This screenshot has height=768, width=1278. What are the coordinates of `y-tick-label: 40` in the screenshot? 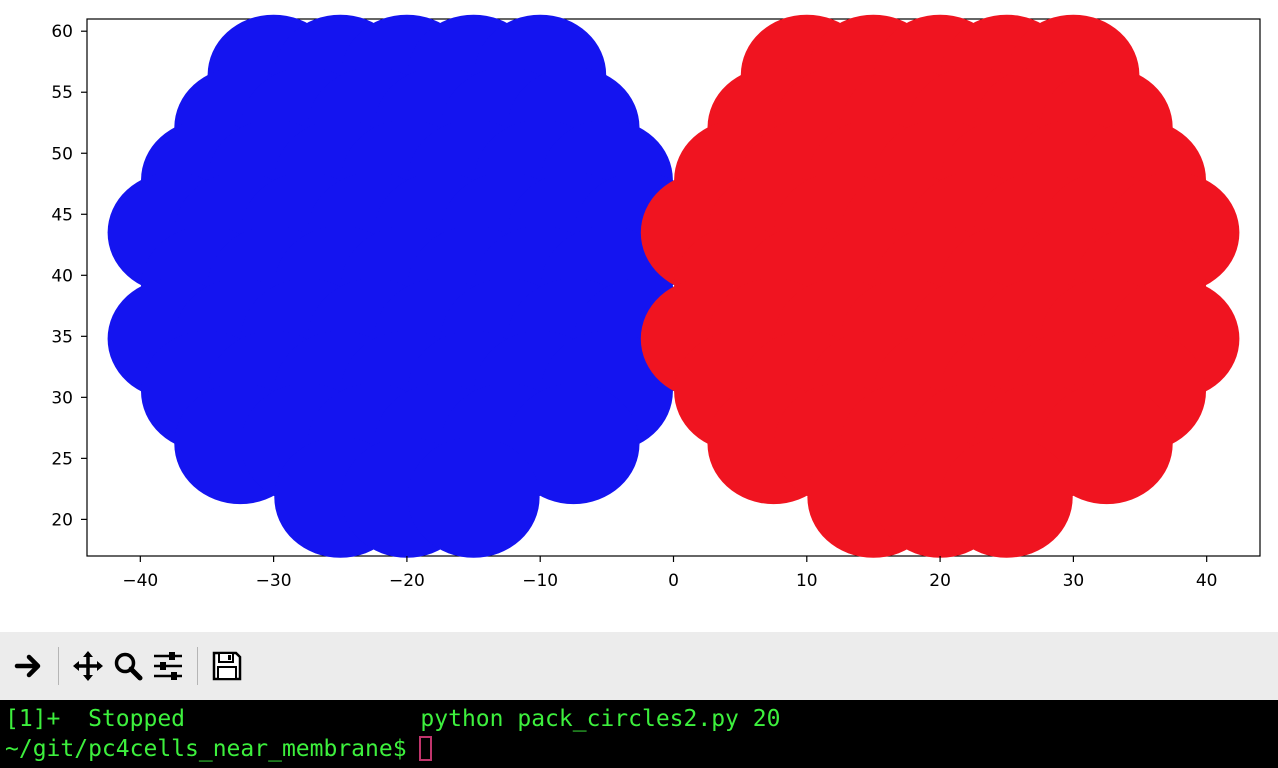 It's located at (62, 276).